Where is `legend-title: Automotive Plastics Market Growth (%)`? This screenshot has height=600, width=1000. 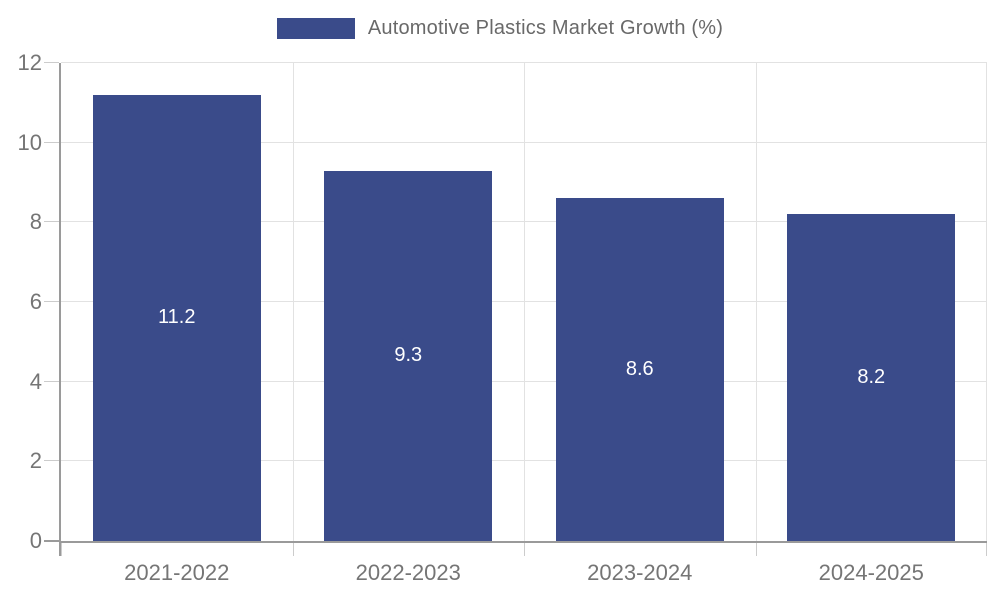 legend-title: Automotive Plastics Market Growth (%) is located at coordinates (545, 28).